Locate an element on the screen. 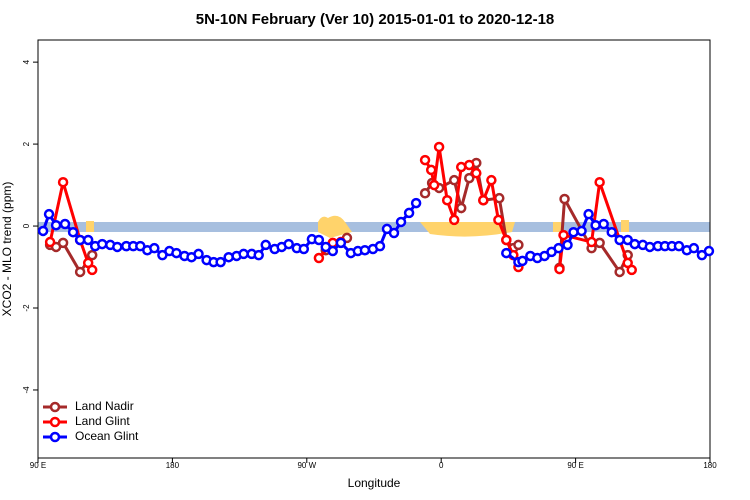  y-tick-label: -4 is located at coordinates (26, 390).